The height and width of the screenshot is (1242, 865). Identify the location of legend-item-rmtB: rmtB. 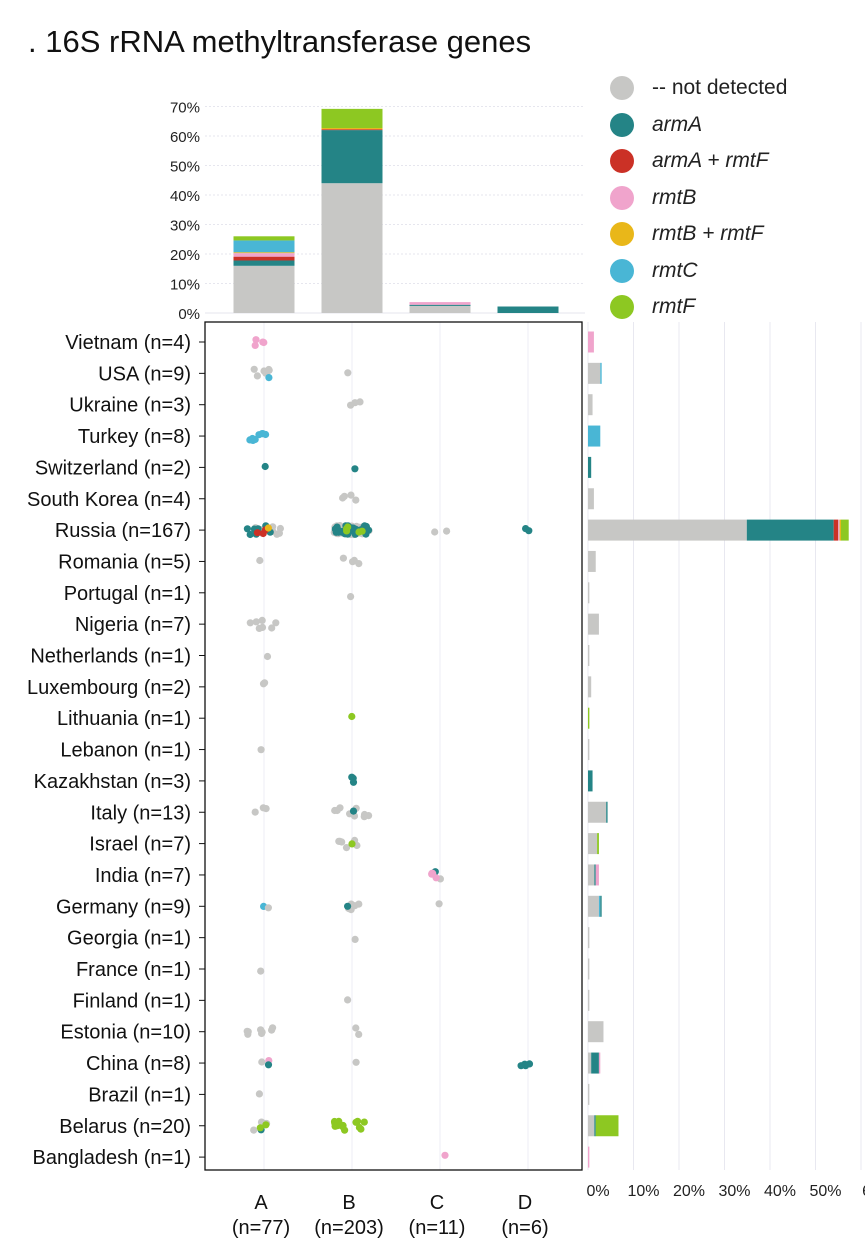
(698, 198).